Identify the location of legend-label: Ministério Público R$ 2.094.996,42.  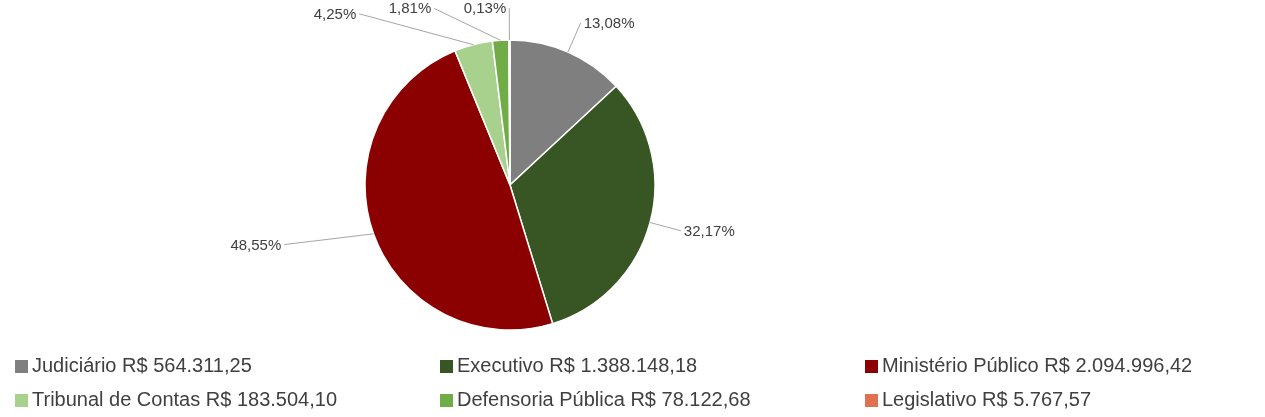
(1037, 365).